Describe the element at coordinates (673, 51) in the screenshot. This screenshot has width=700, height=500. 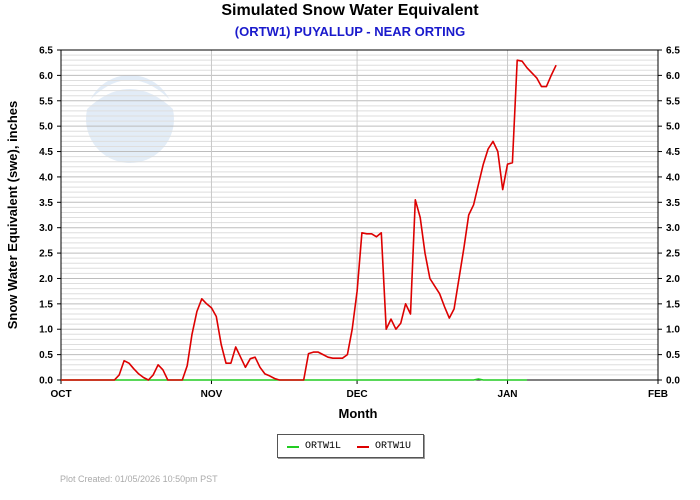
I see `y-tick-label-right: 6.5` at that location.